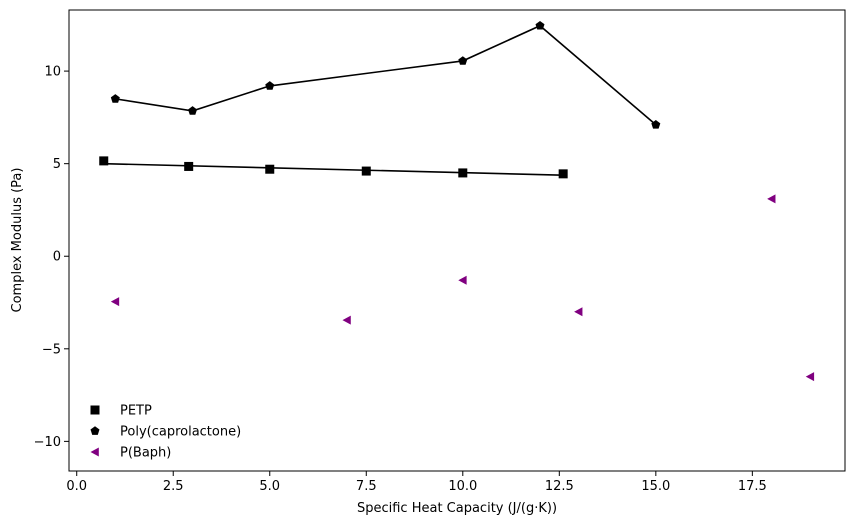 The image size is (853, 525). What do you see at coordinates (145, 453) in the screenshot?
I see `legend-label-3: P(Baph)` at bounding box center [145, 453].